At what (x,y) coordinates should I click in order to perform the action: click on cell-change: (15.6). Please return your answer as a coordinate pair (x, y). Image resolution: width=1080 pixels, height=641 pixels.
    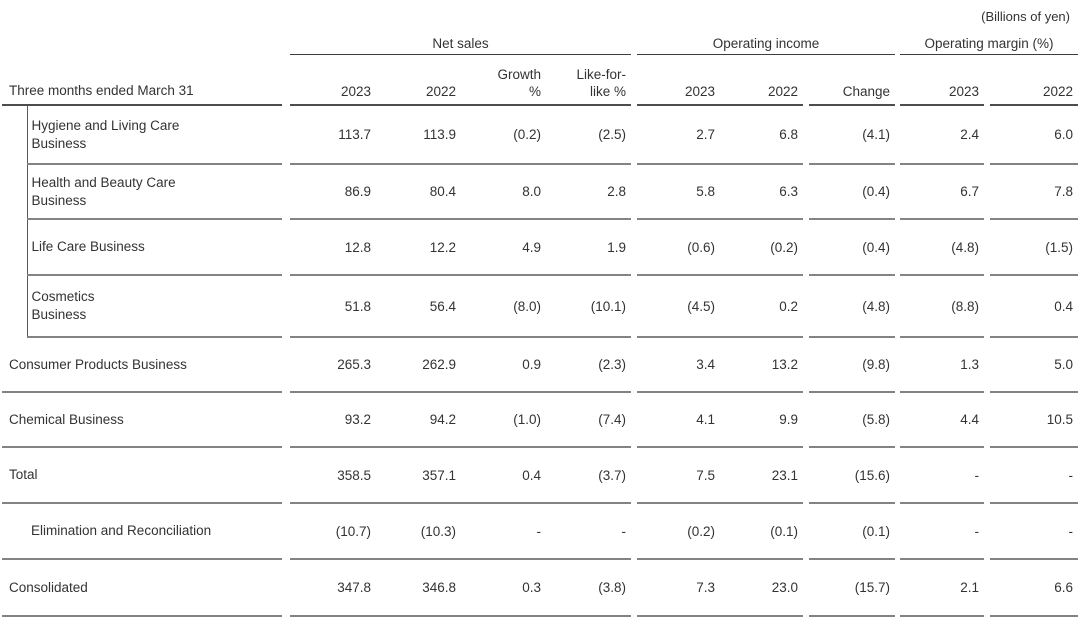
    Looking at the image, I should click on (852, 475).